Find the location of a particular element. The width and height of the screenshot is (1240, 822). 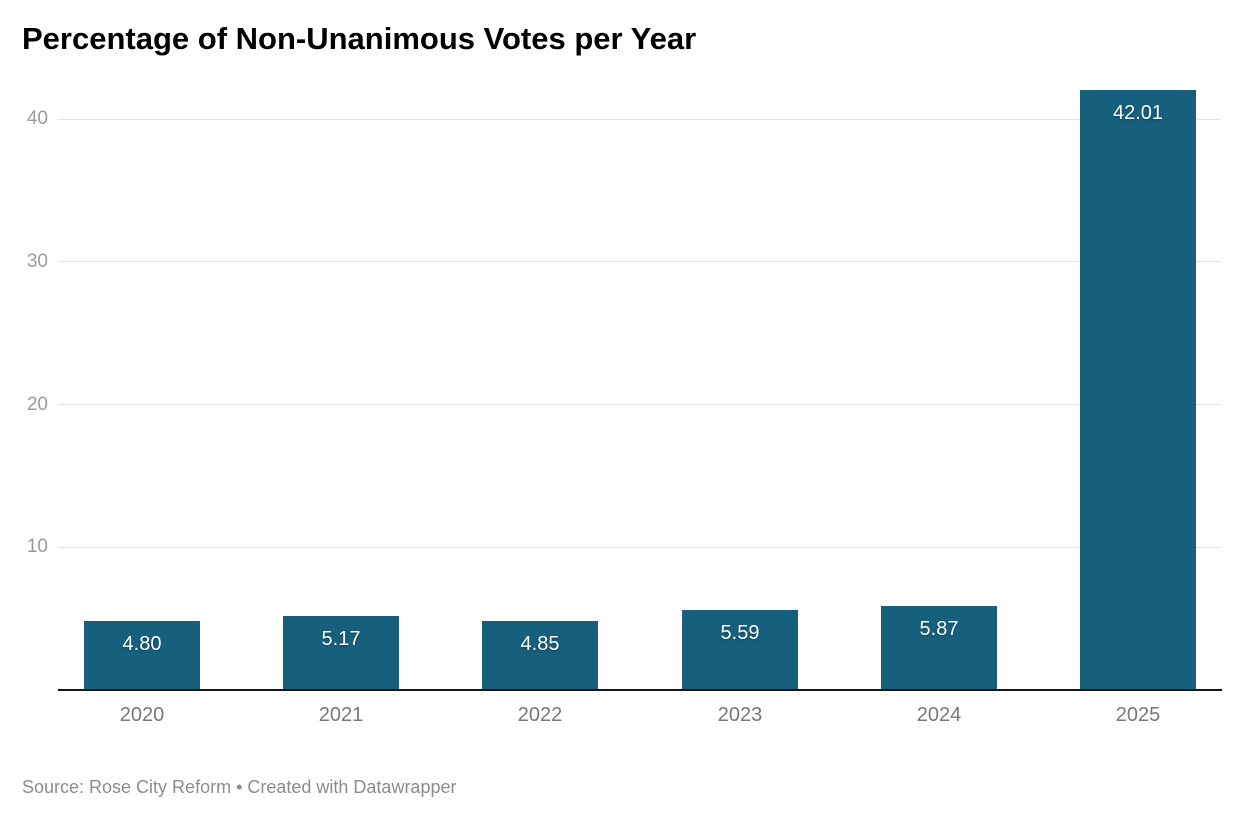

bar-value-label: 5.87 is located at coordinates (939, 629).